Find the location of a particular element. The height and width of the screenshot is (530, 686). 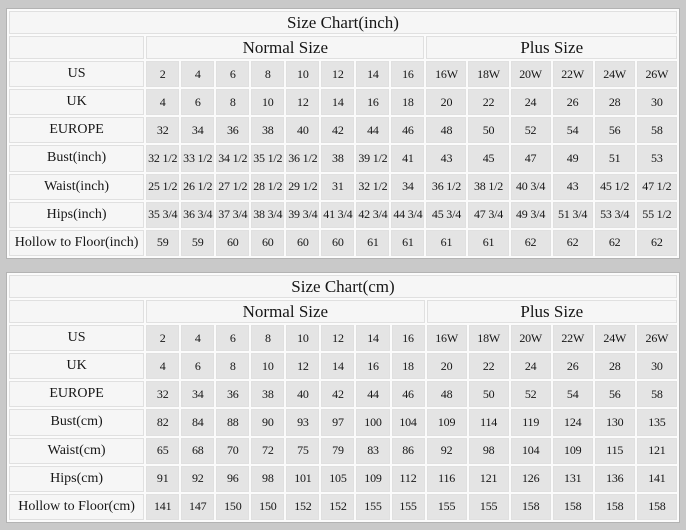

row-label: UK is located at coordinates (77, 102).